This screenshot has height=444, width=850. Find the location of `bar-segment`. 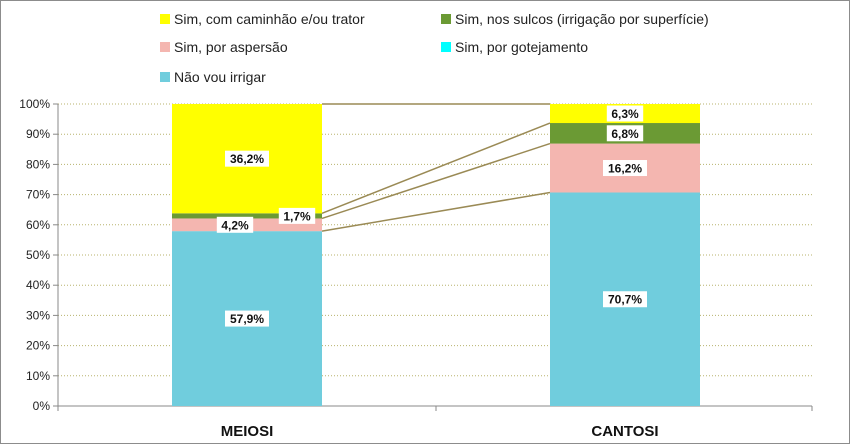

bar-segment is located at coordinates (247, 216).